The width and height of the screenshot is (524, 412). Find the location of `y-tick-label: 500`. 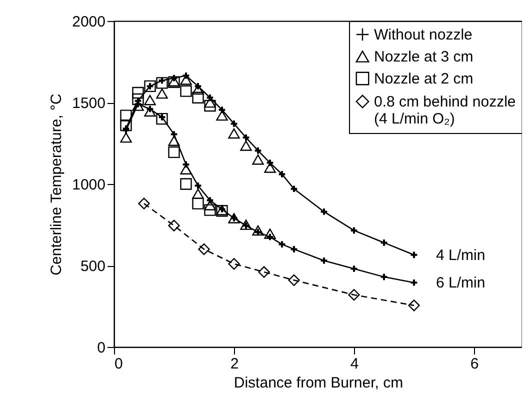

y-tick-label: 500 is located at coordinates (93, 266).